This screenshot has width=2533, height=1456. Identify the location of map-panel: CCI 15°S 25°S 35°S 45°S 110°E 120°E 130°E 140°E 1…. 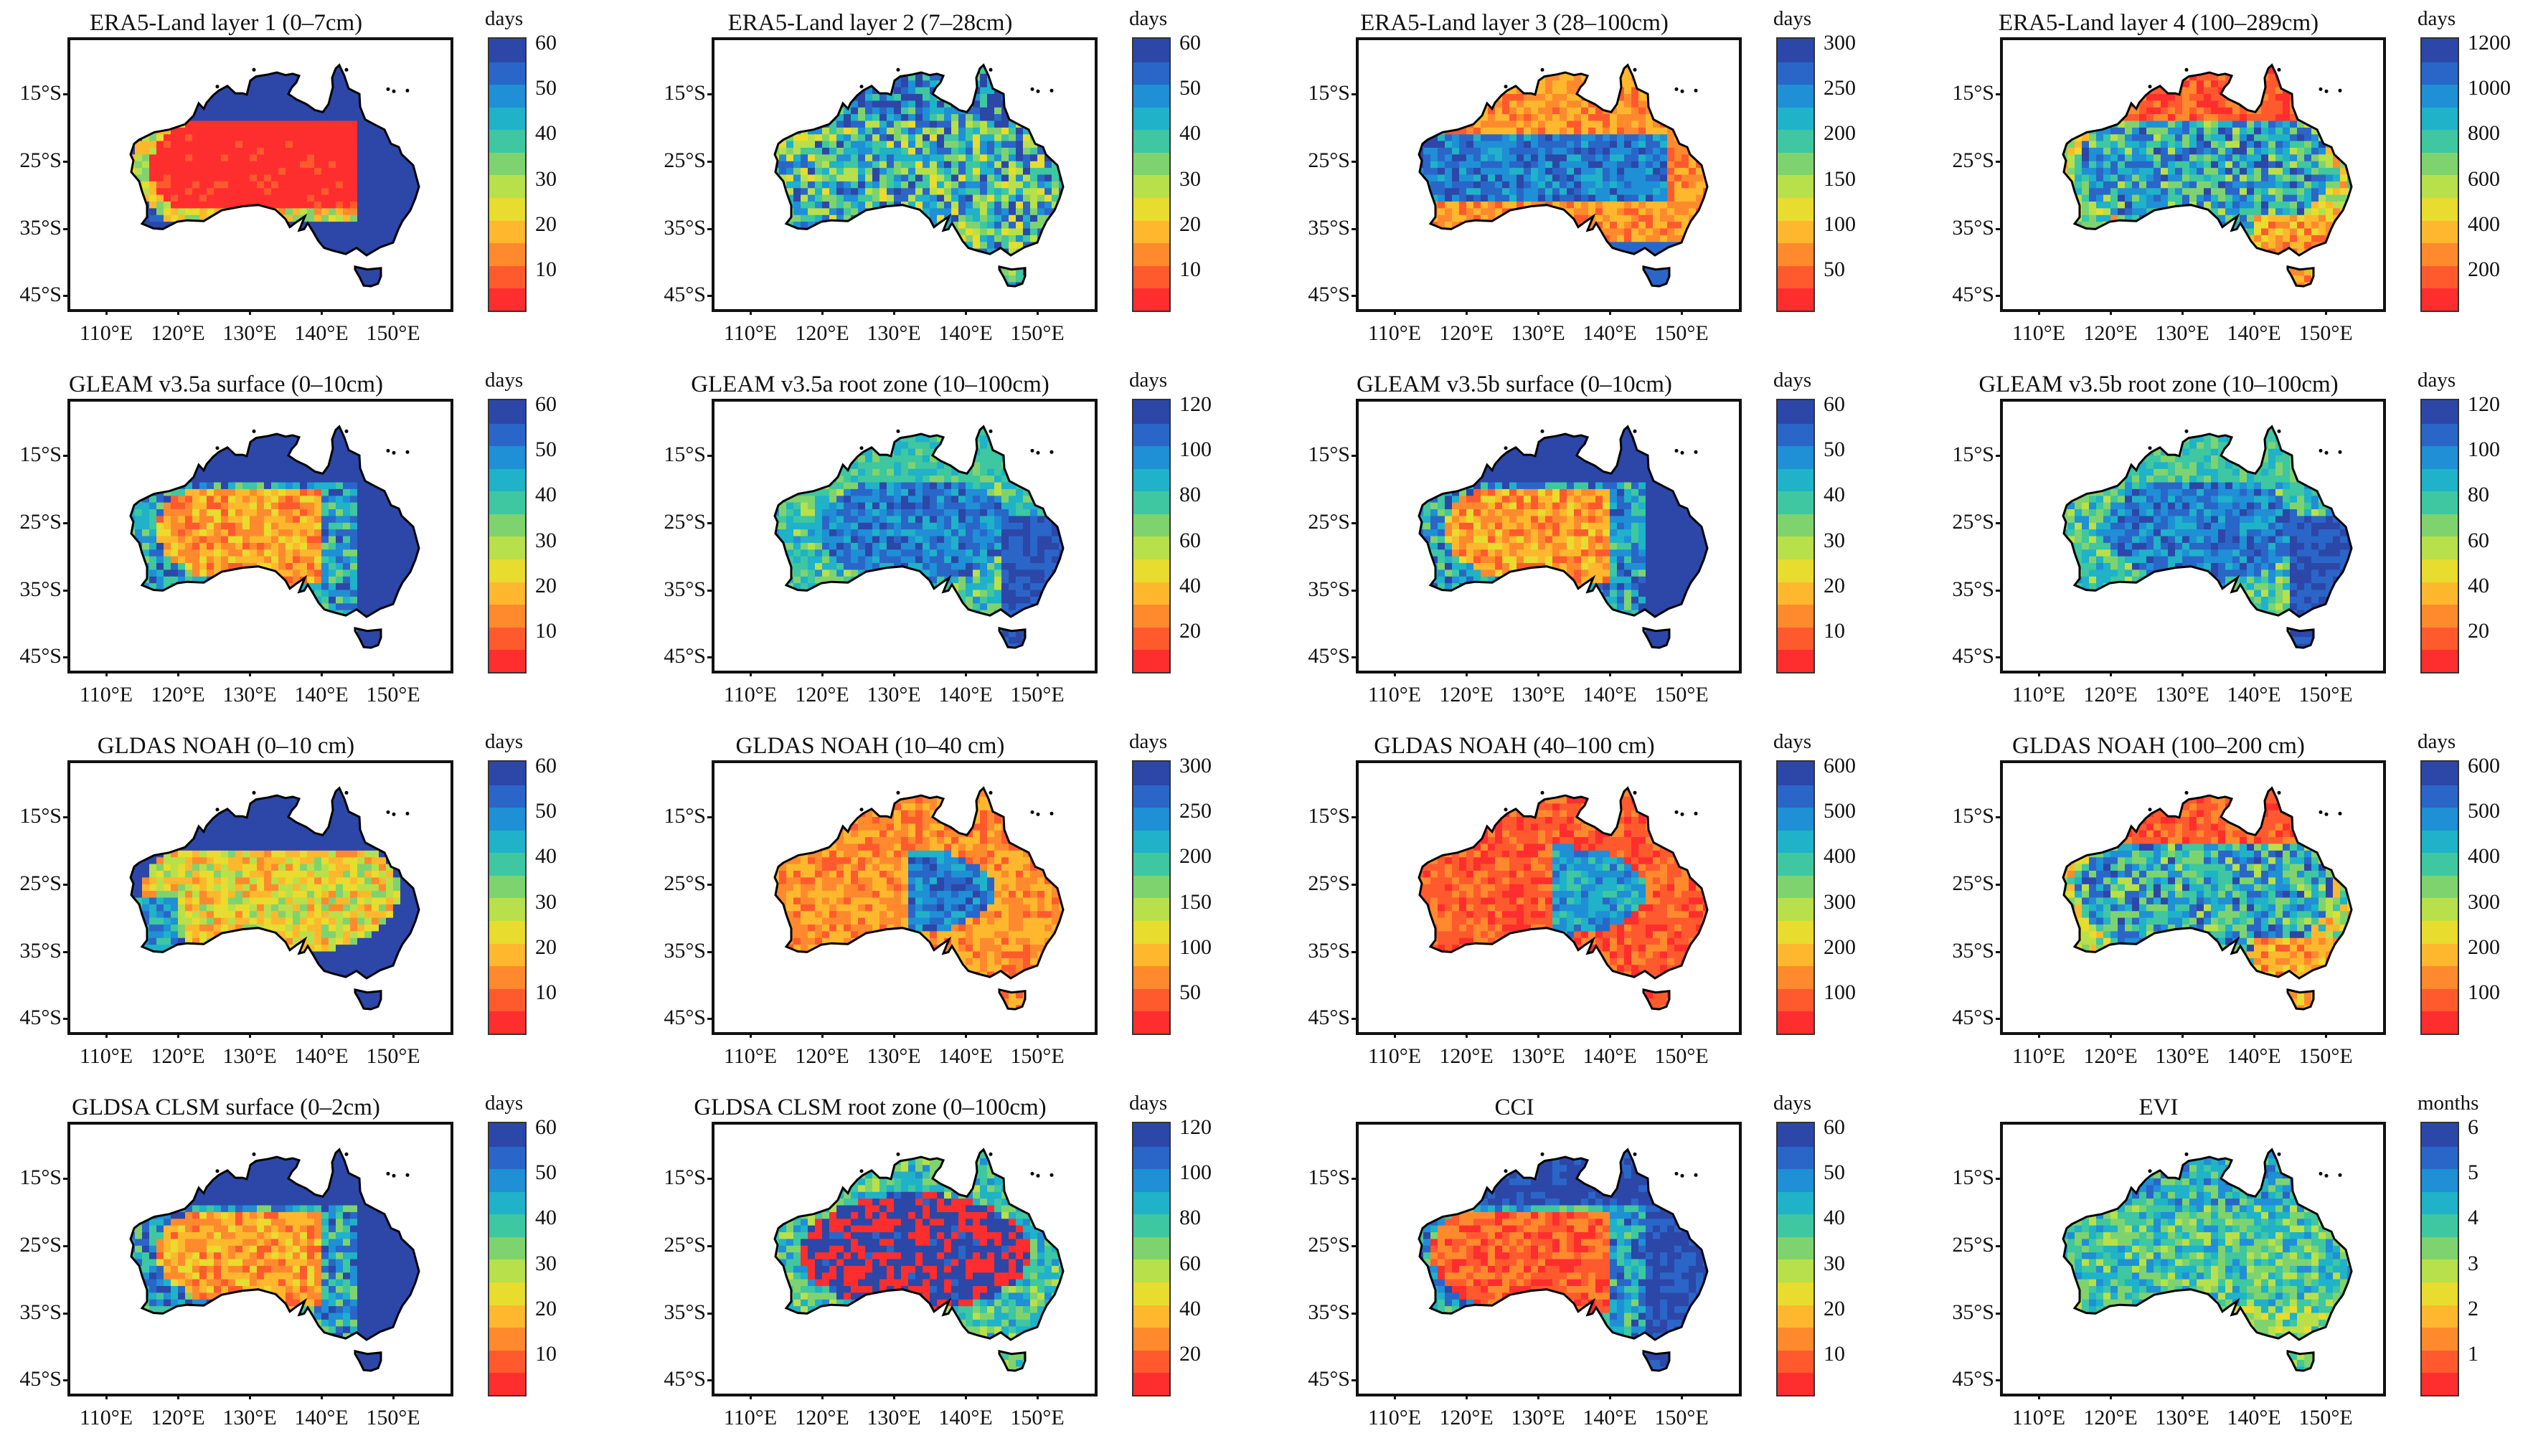
(1604, 1266).